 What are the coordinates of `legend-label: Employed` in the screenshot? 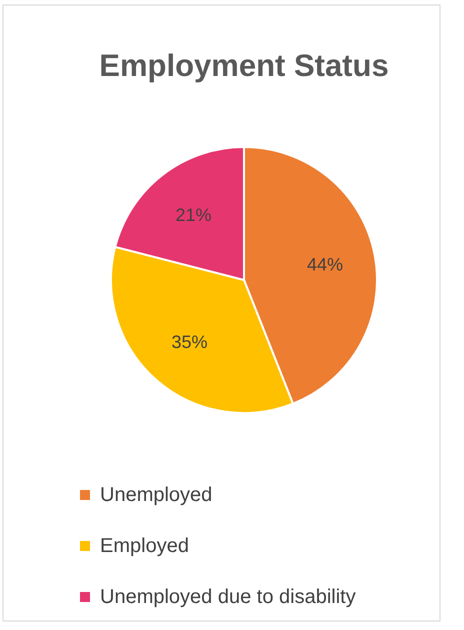 It's located at (144, 546).